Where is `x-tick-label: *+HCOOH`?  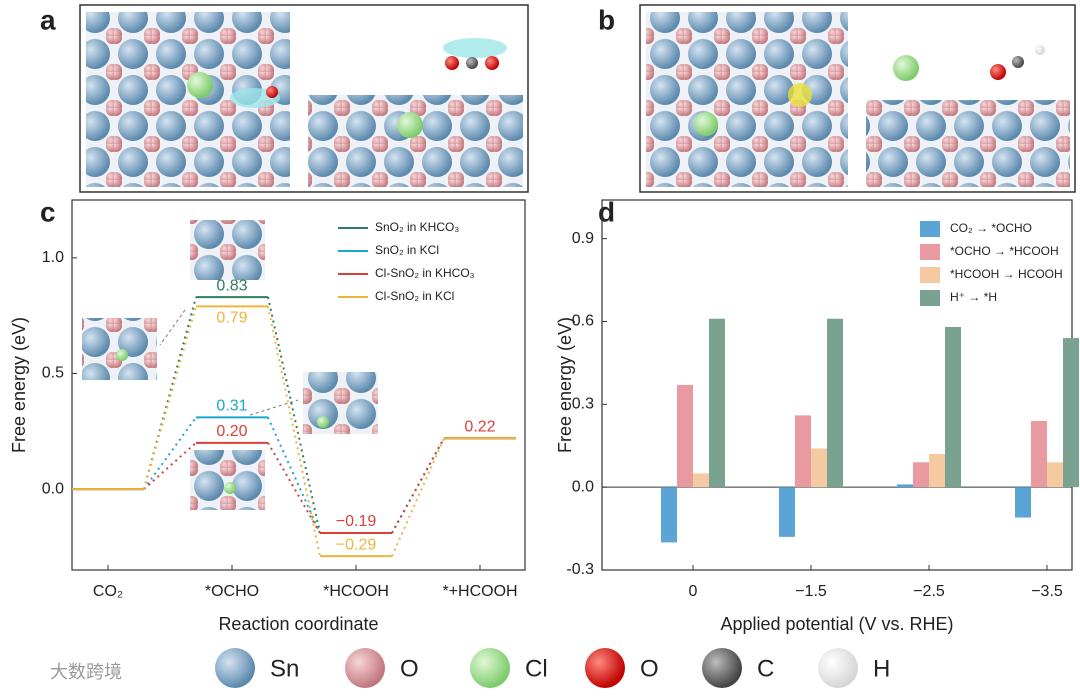
x-tick-label: *+HCOOH is located at coordinates (479, 591).